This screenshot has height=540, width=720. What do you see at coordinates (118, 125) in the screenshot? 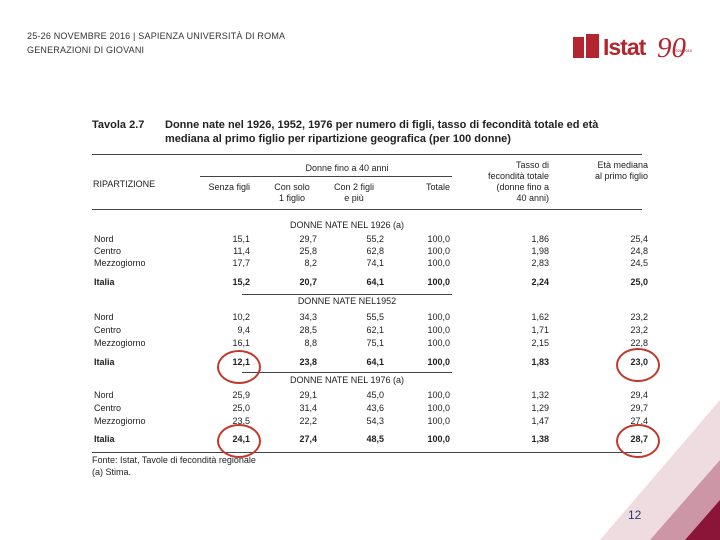
I see `table-number: Tavola 2.7` at bounding box center [118, 125].